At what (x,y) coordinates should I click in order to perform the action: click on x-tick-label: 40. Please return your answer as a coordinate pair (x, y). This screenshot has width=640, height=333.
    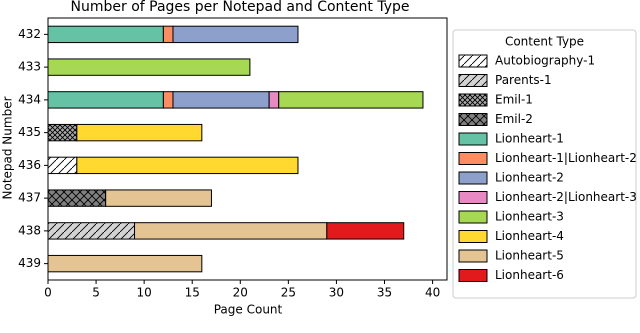
    Looking at the image, I should click on (432, 293).